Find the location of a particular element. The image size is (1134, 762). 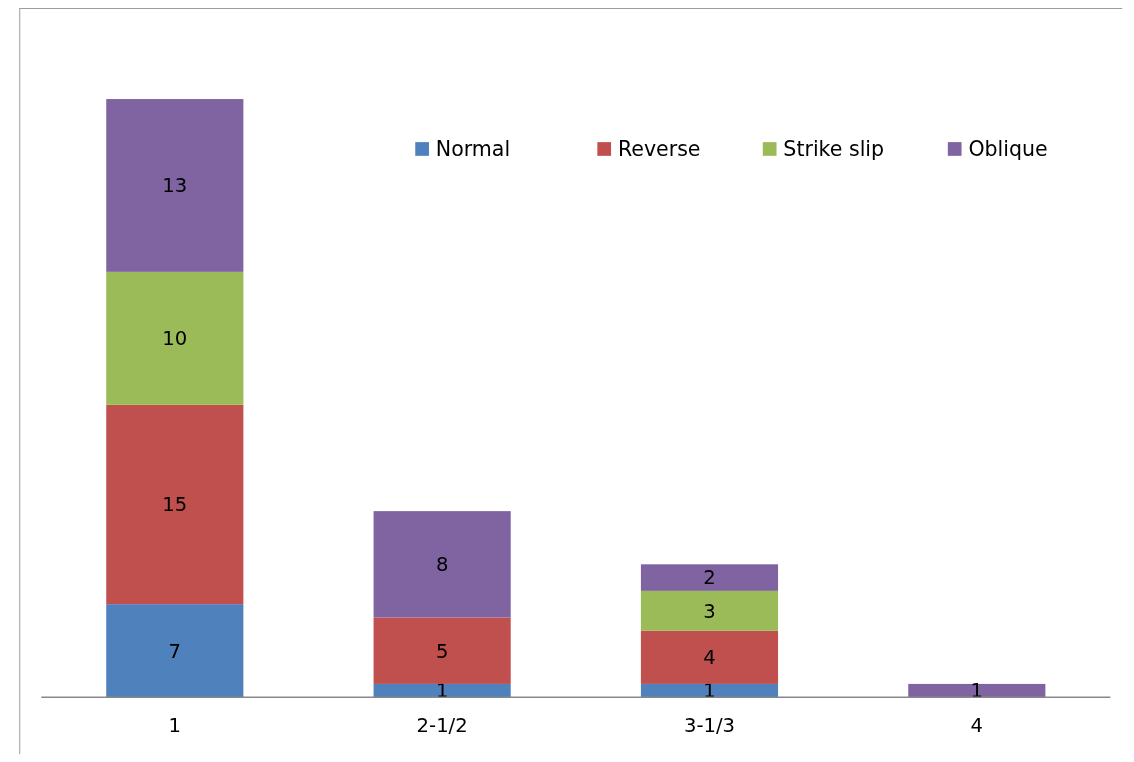

data-label: 8 is located at coordinates (442, 565).